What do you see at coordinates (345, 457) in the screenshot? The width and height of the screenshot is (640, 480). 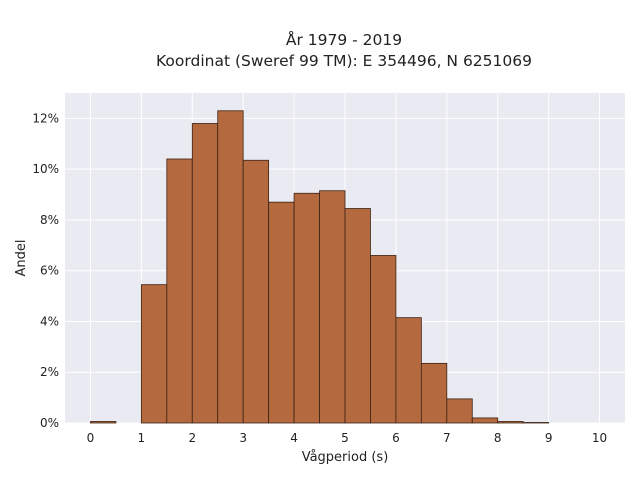 I see `x-axis-label: Vågperiod (s)` at bounding box center [345, 457].